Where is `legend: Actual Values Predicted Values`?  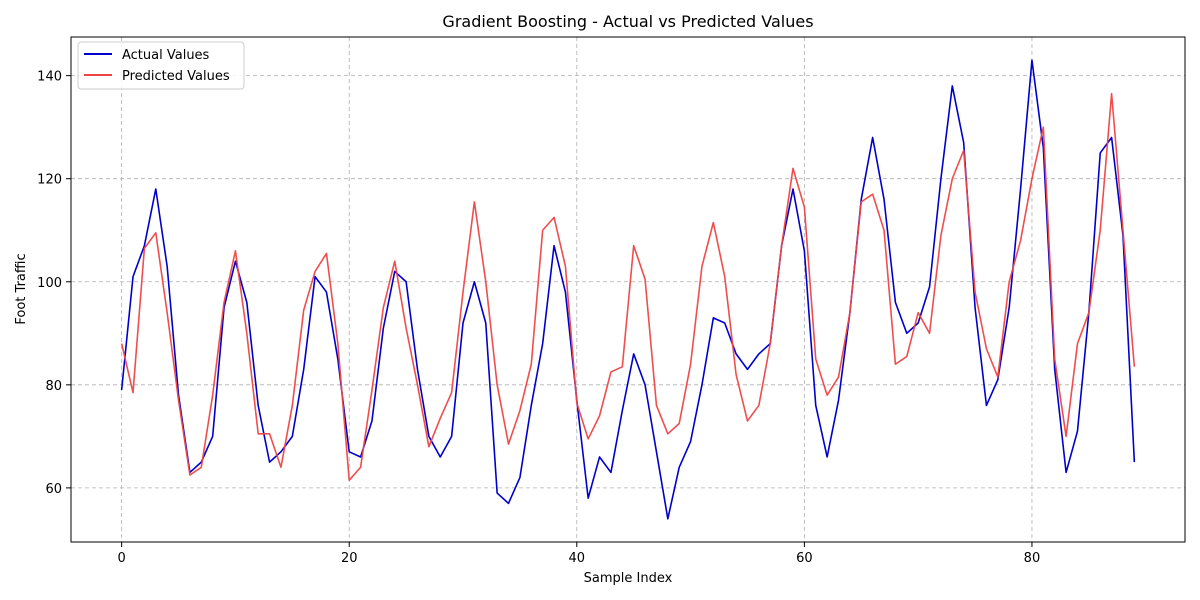
legend: Actual Values Predicted Values is located at coordinates (161, 65).